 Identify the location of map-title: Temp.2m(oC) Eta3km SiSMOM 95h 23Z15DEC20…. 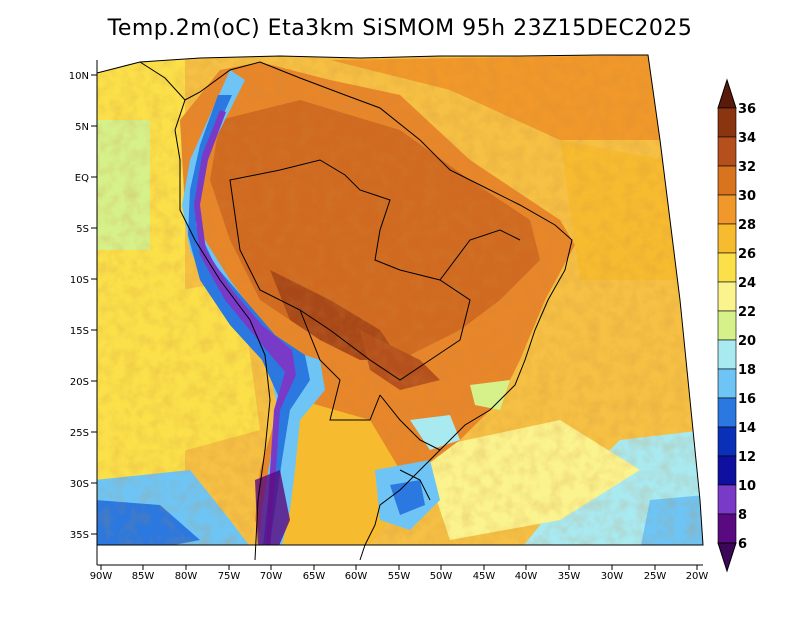
(400, 28).